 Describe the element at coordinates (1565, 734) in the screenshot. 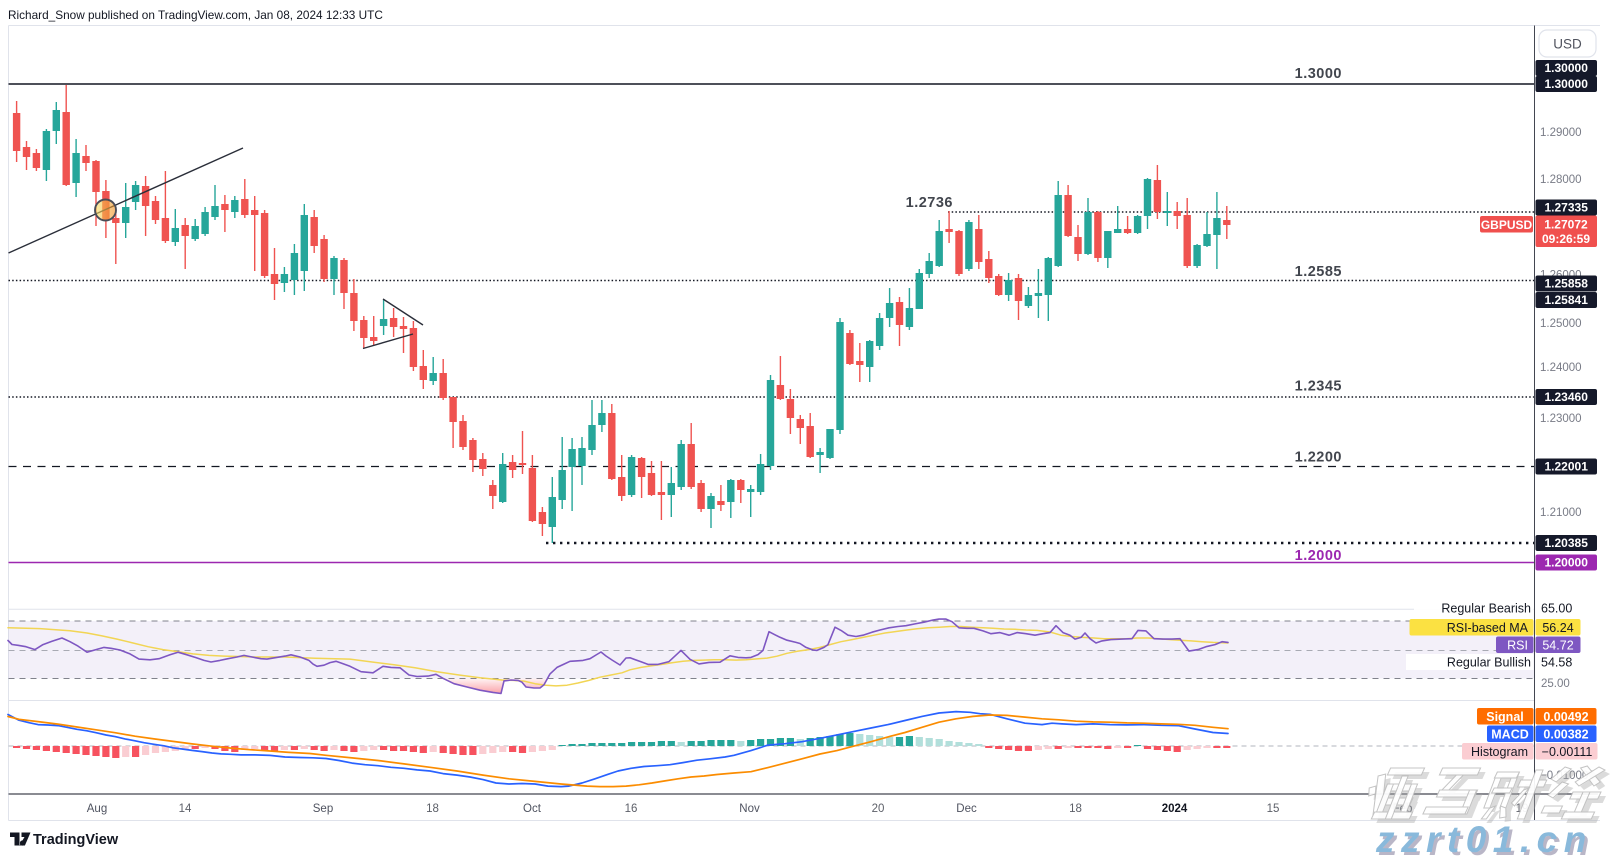

I see `svg-text: 0.00382` at that location.